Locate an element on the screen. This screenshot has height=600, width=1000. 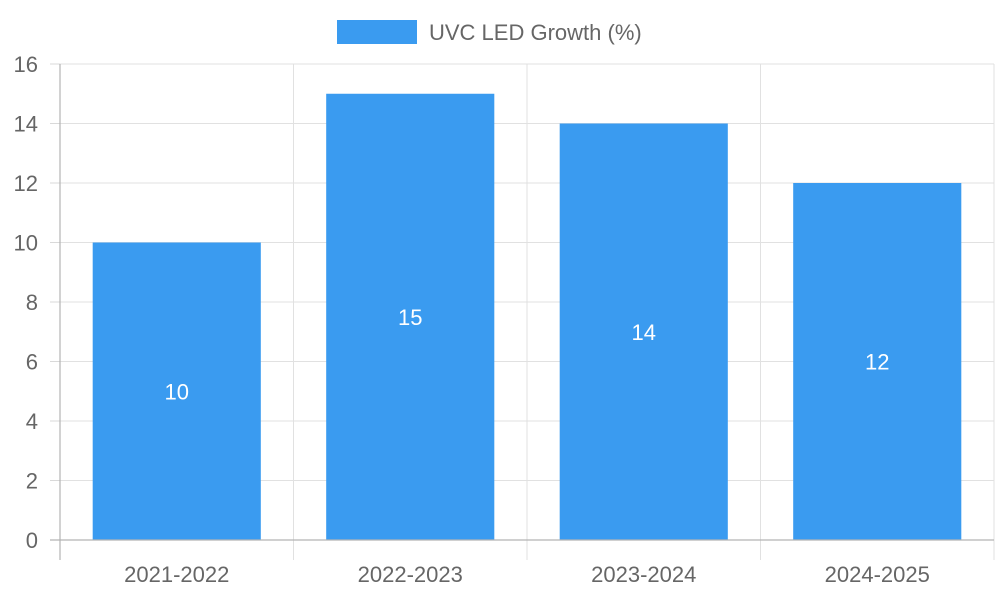
bar-data-label: 12 is located at coordinates (877, 362).